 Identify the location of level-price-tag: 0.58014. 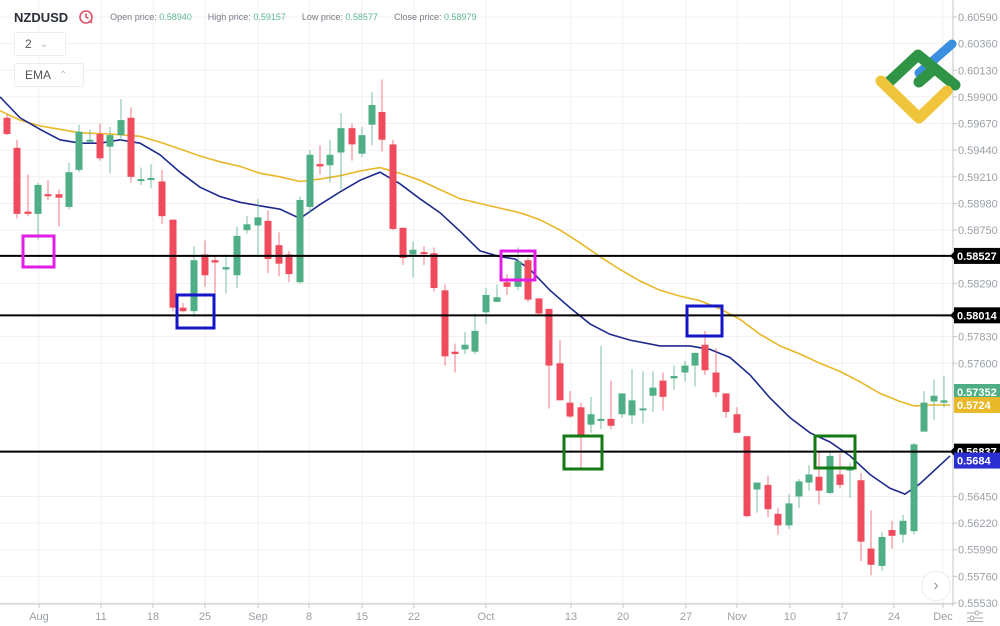
(975, 315).